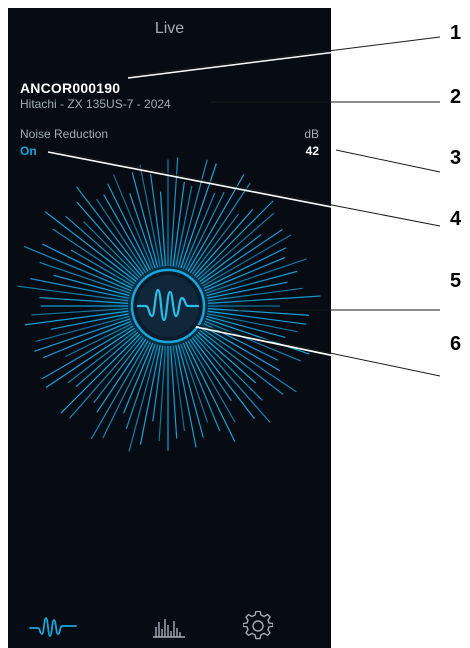  What do you see at coordinates (455, 158) in the screenshot?
I see `callout-3: 3` at bounding box center [455, 158].